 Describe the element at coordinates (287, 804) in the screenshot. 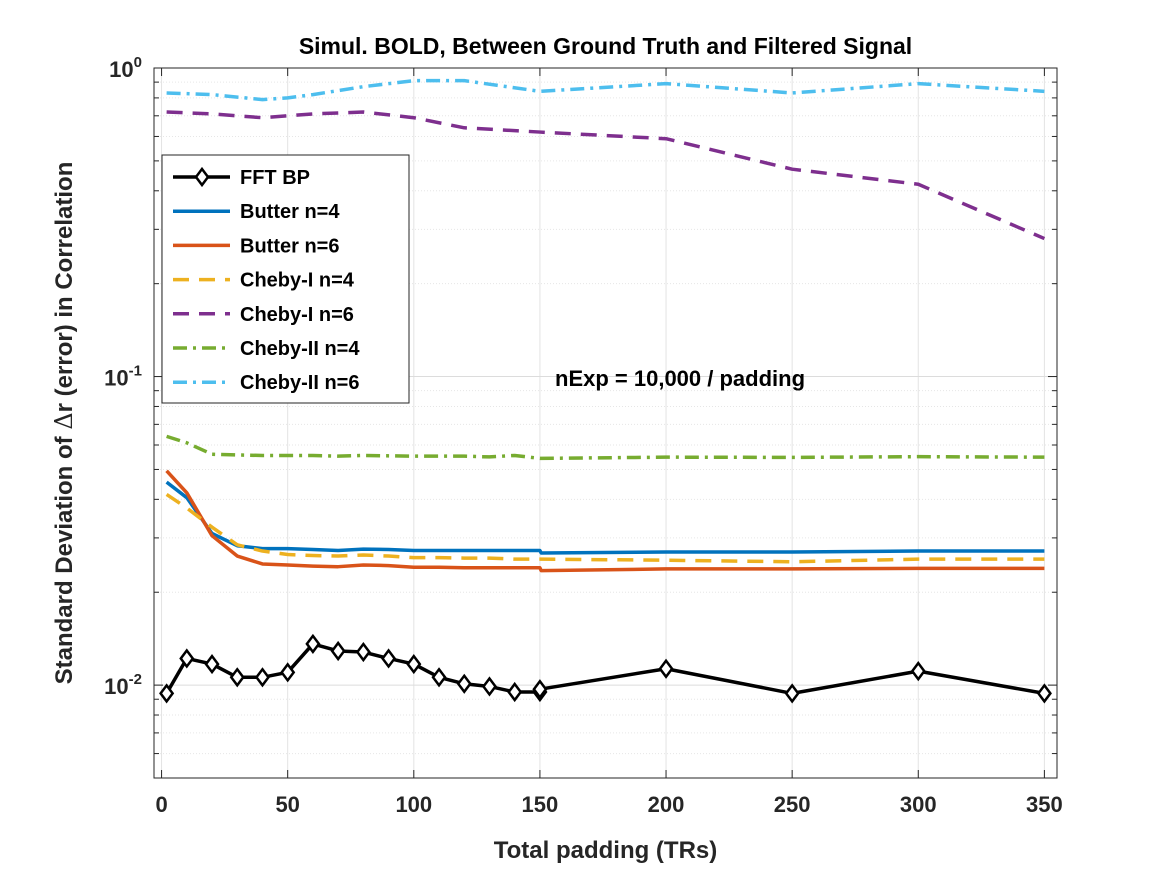

I see `x-tick-label: 50` at that location.